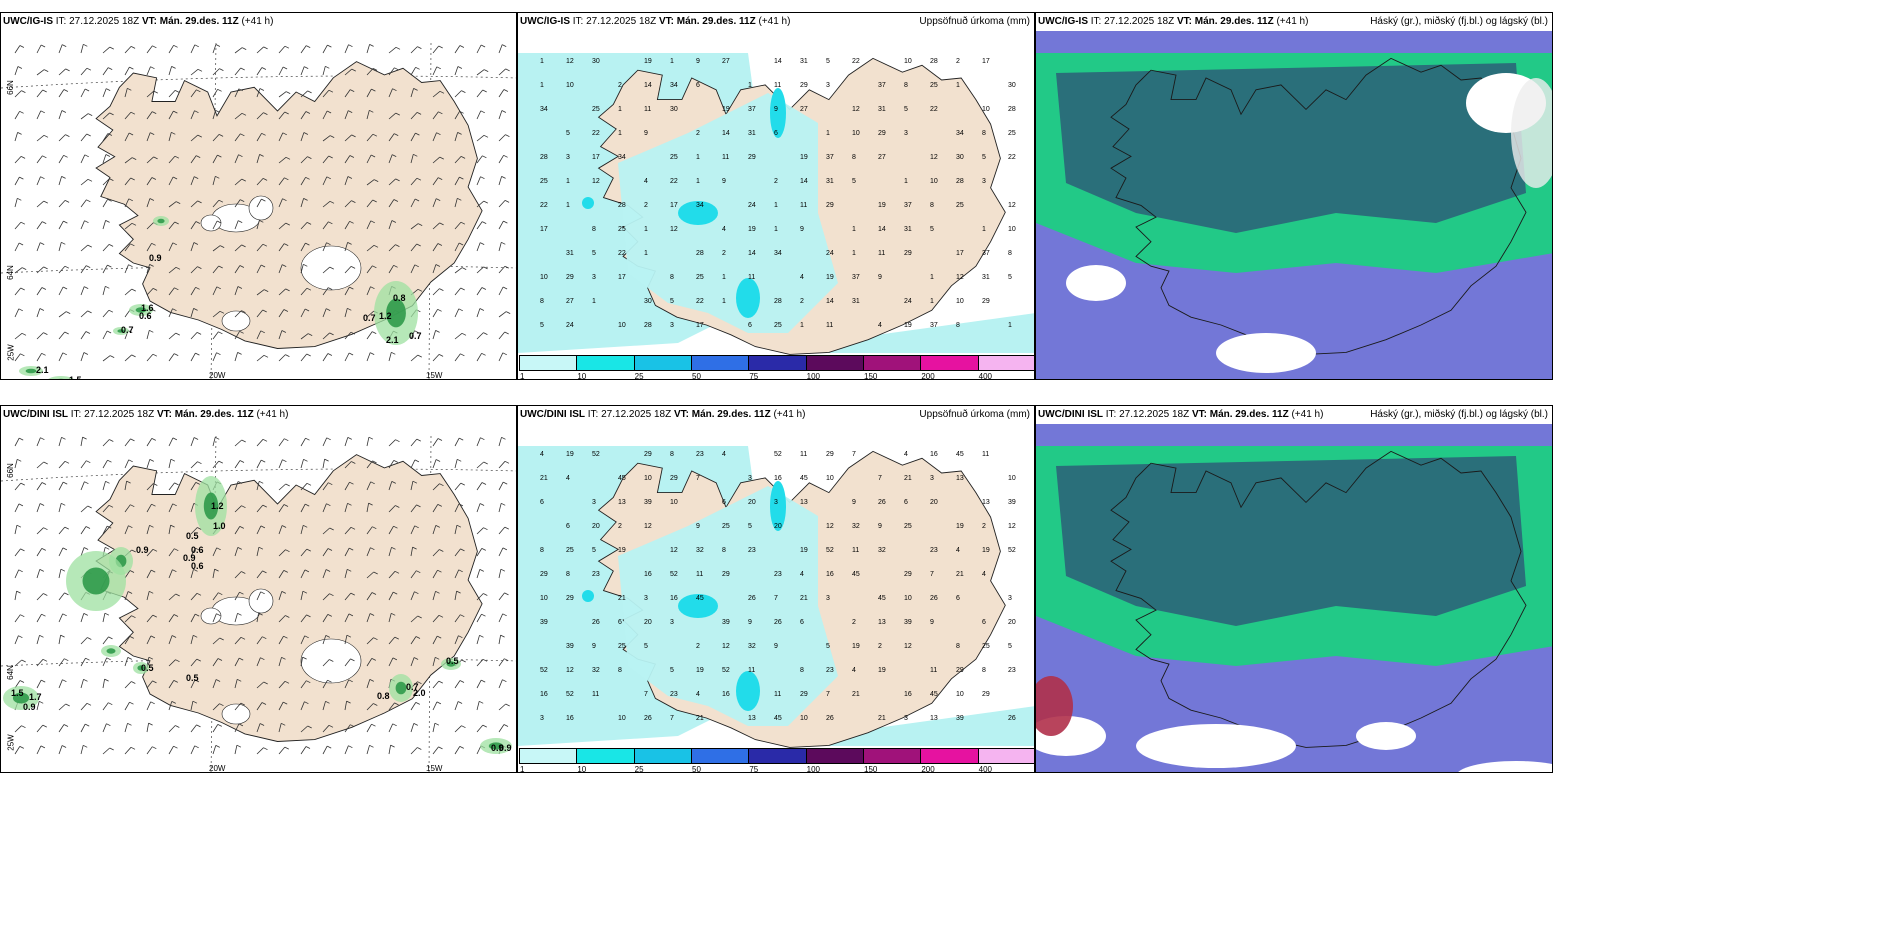 The height and width of the screenshot is (950, 1900). I want to click on precip-value-label: 39, so click(648, 502).